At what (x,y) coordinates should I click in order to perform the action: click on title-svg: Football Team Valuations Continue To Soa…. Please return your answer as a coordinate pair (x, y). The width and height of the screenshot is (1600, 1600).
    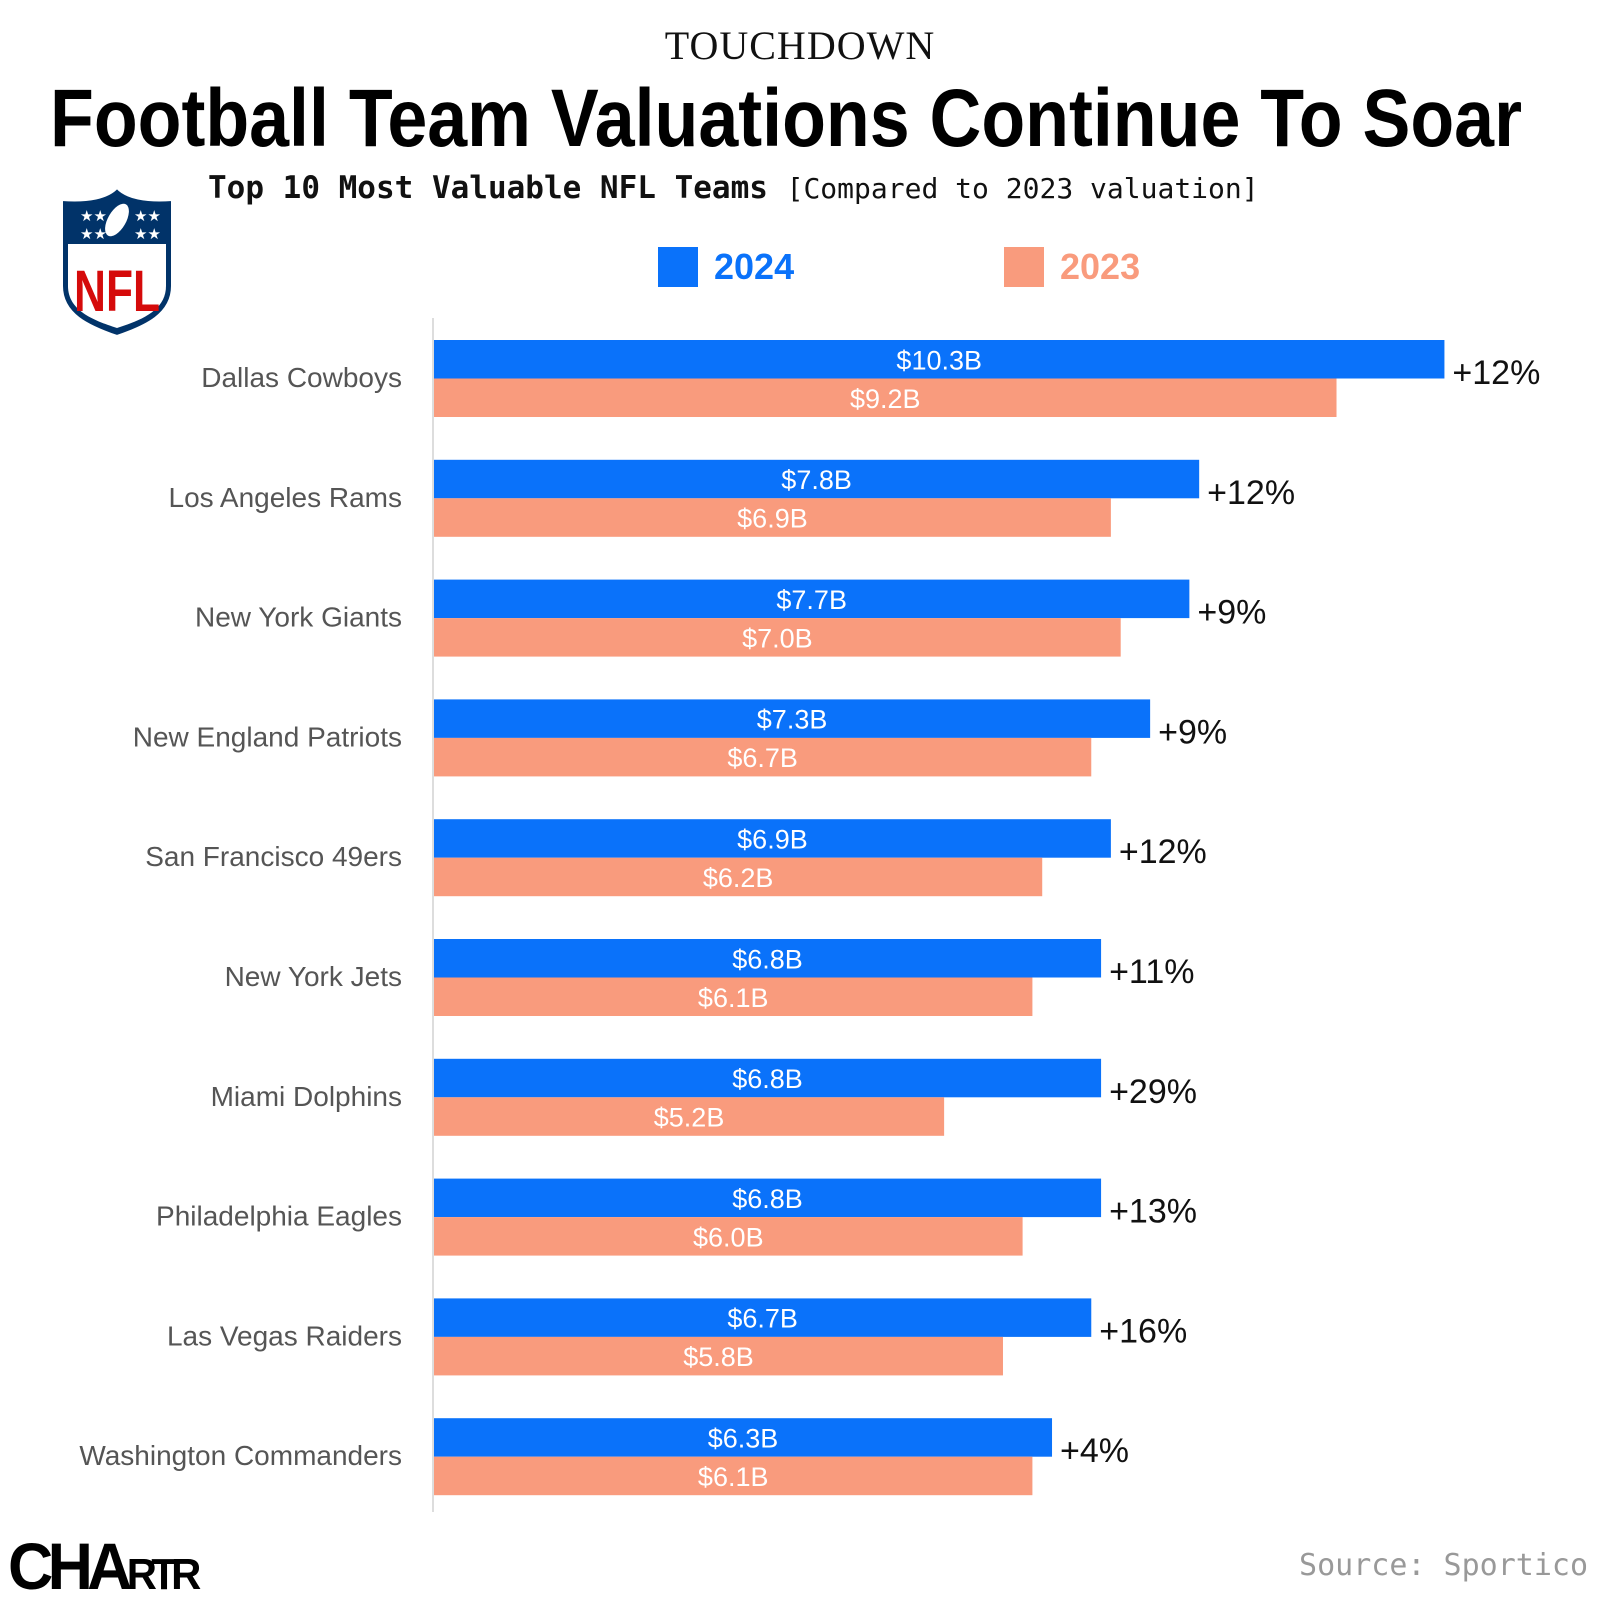
    Looking at the image, I should click on (786, 116).